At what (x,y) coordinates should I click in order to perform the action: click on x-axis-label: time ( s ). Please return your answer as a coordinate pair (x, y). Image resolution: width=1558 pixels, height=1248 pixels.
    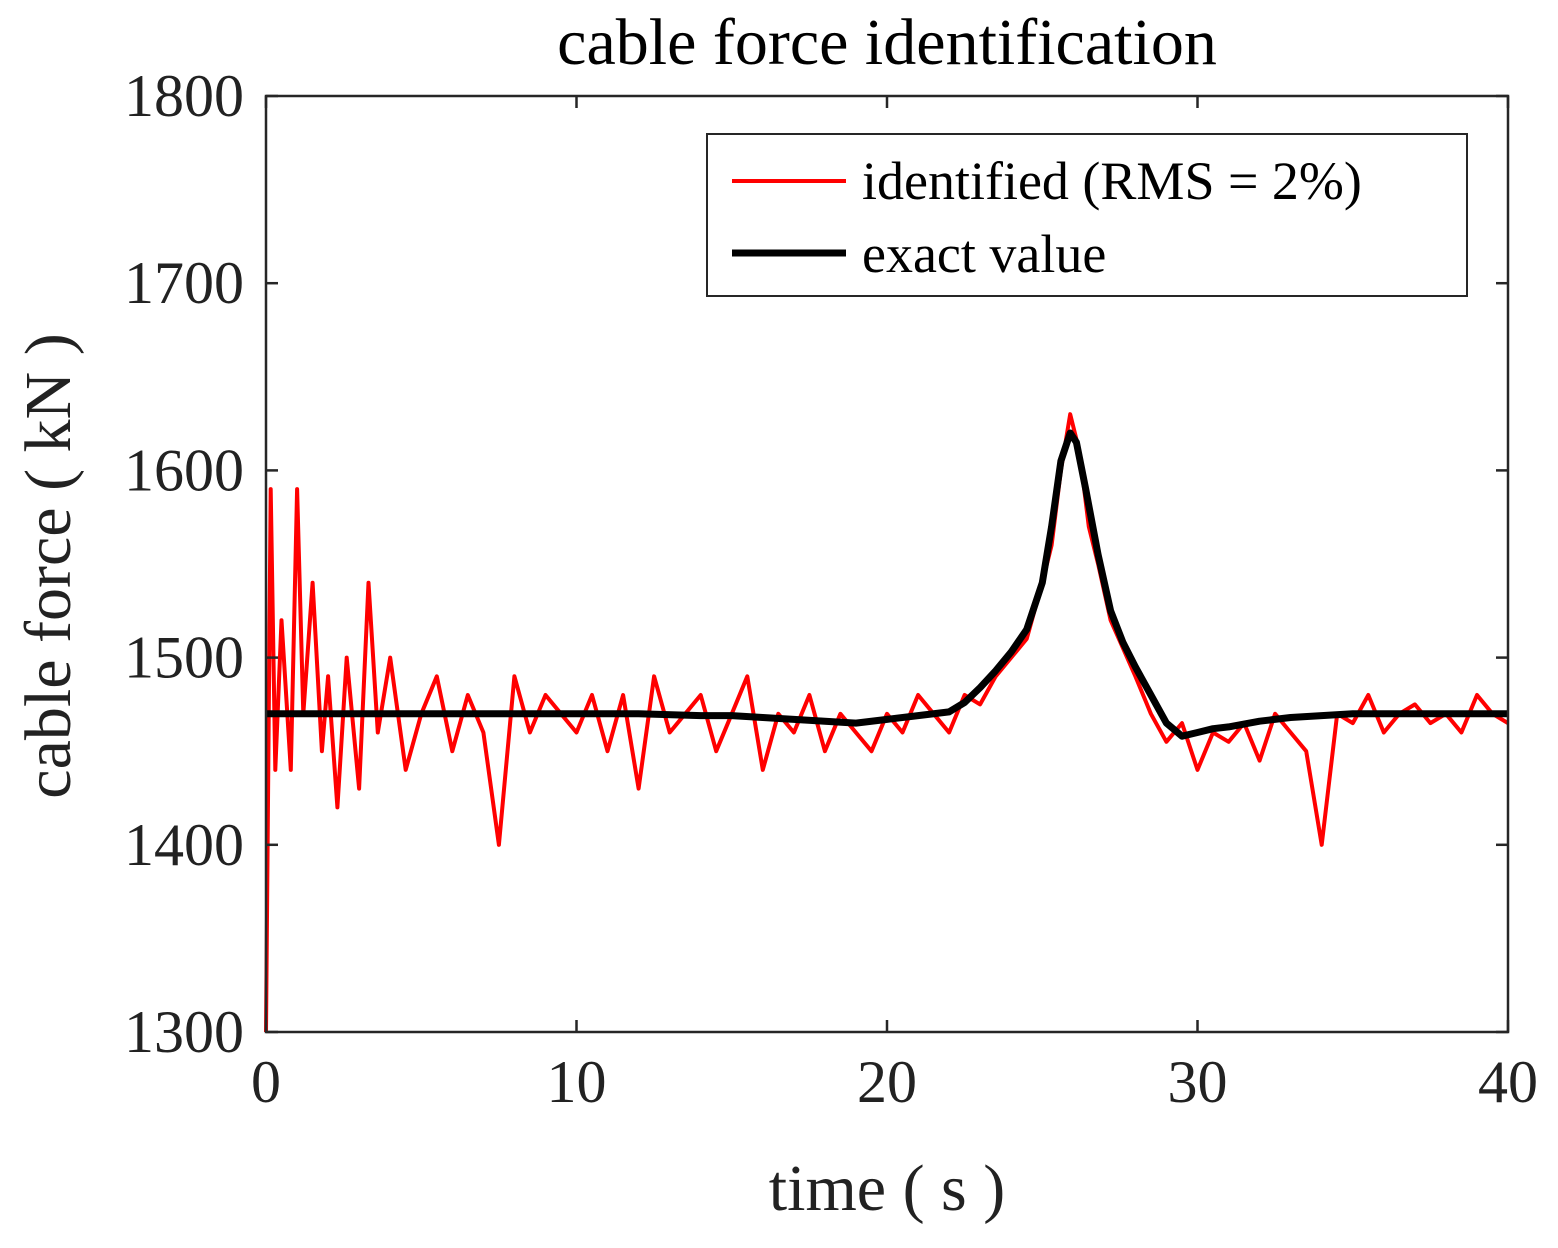
    Looking at the image, I should click on (887, 1188).